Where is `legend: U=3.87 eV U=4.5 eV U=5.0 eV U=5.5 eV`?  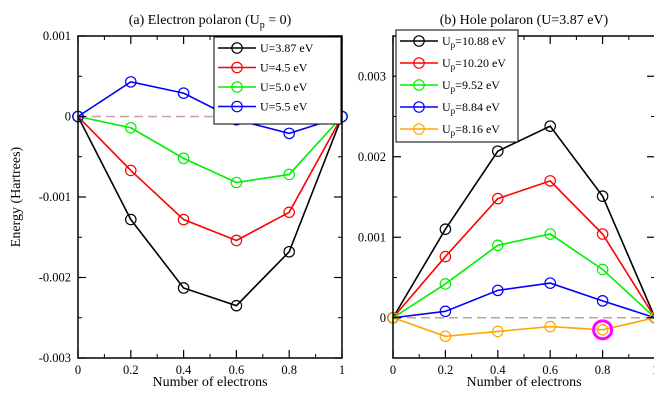
legend: U=3.87 eV U=4.5 eV U=5.0 eV U=5.5 eV is located at coordinates (277, 80).